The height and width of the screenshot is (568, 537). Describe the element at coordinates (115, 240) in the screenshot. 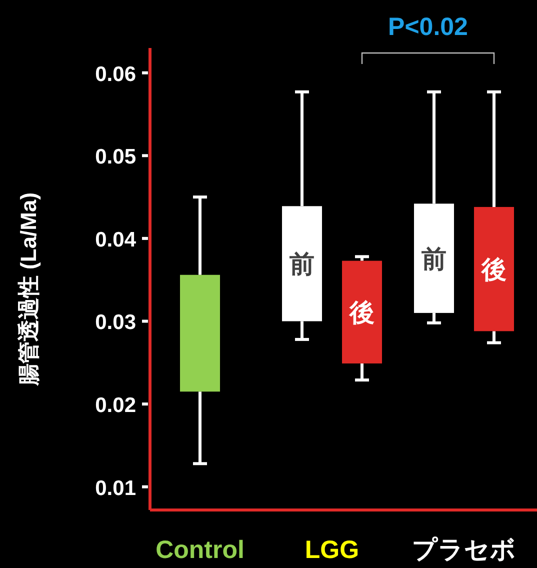

I see `y-tick-label: 0.04` at that location.